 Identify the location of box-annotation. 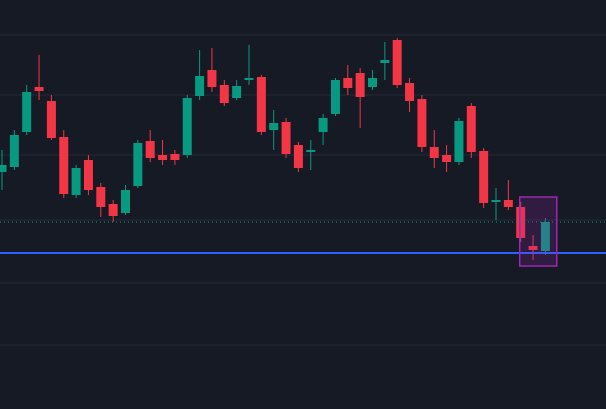
(538, 231).